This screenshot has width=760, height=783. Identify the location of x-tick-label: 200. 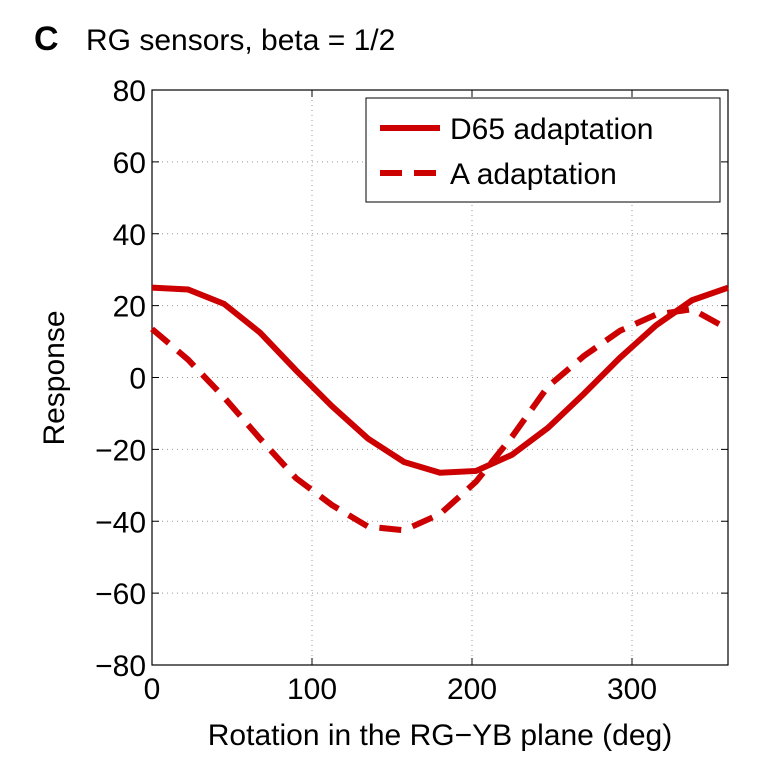
(472, 689).